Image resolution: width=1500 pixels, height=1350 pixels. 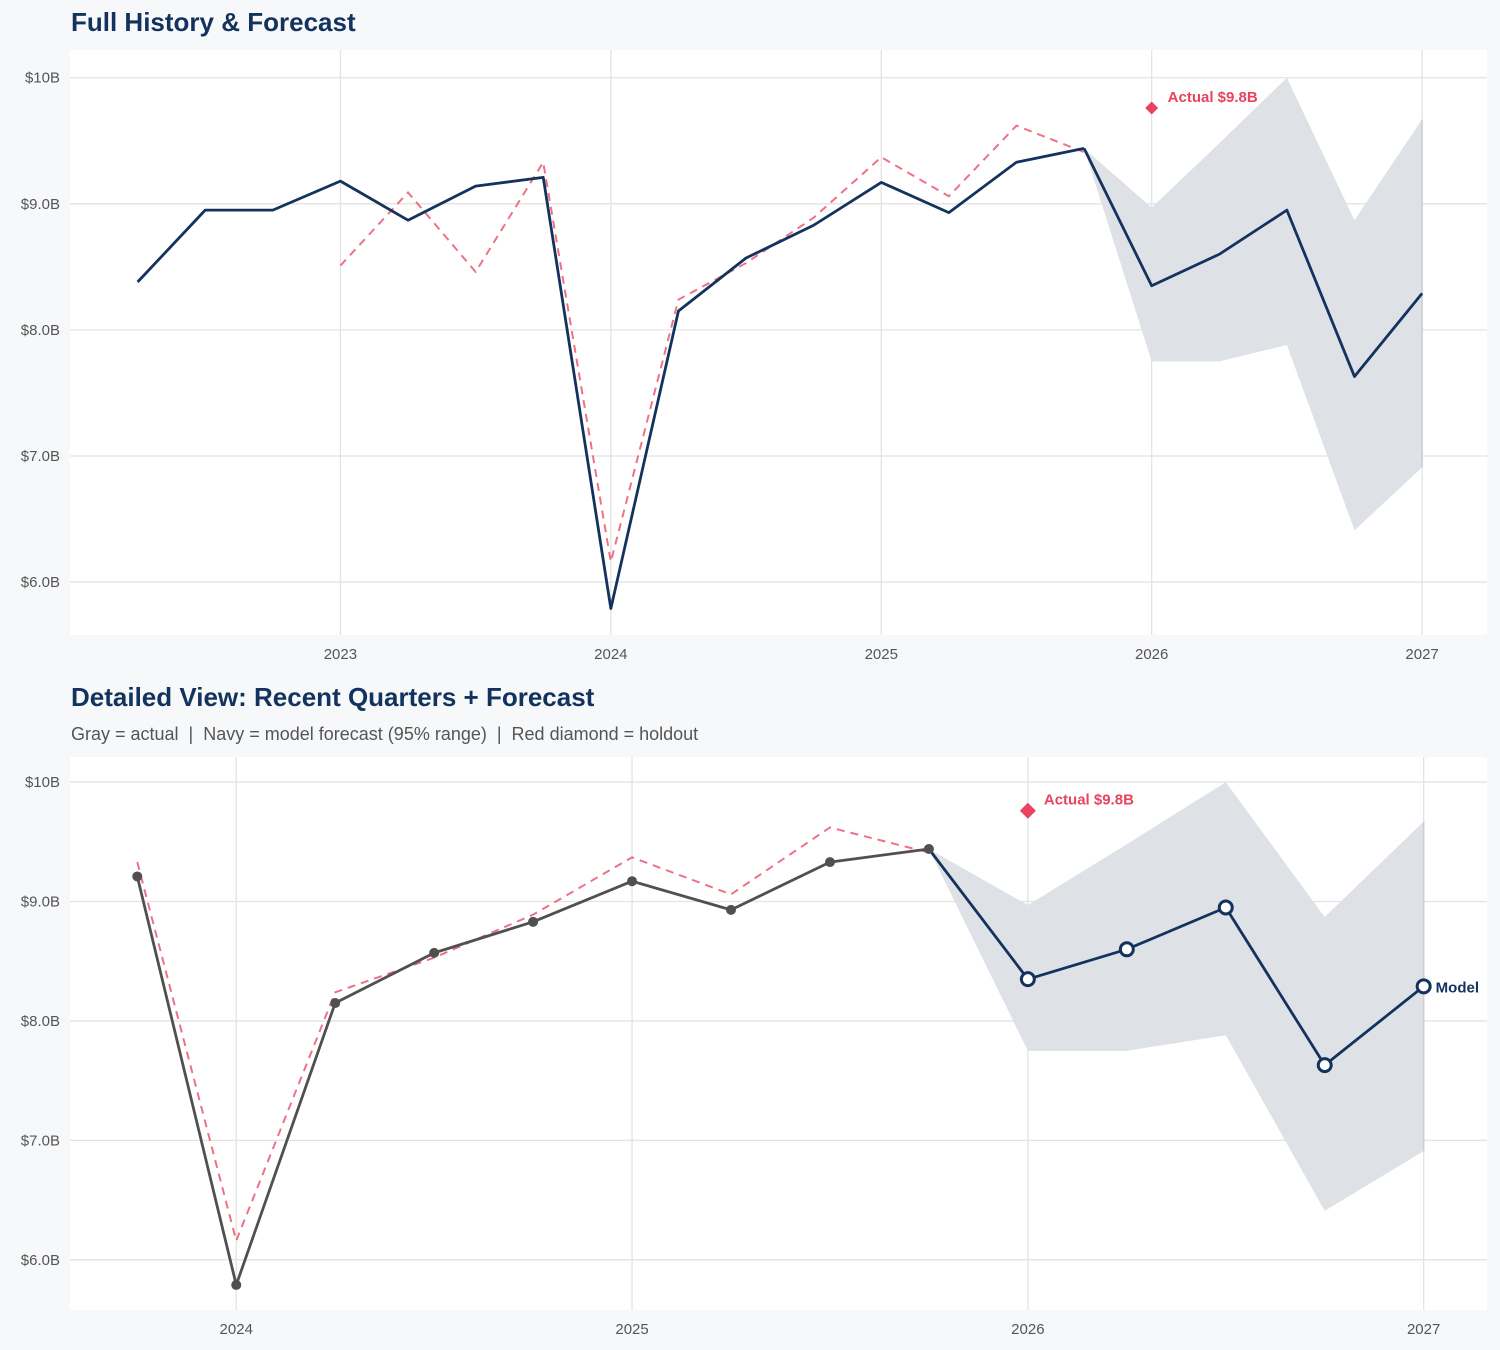 What do you see at coordinates (1457, 987) in the screenshot?
I see `model-end-label: Model` at bounding box center [1457, 987].